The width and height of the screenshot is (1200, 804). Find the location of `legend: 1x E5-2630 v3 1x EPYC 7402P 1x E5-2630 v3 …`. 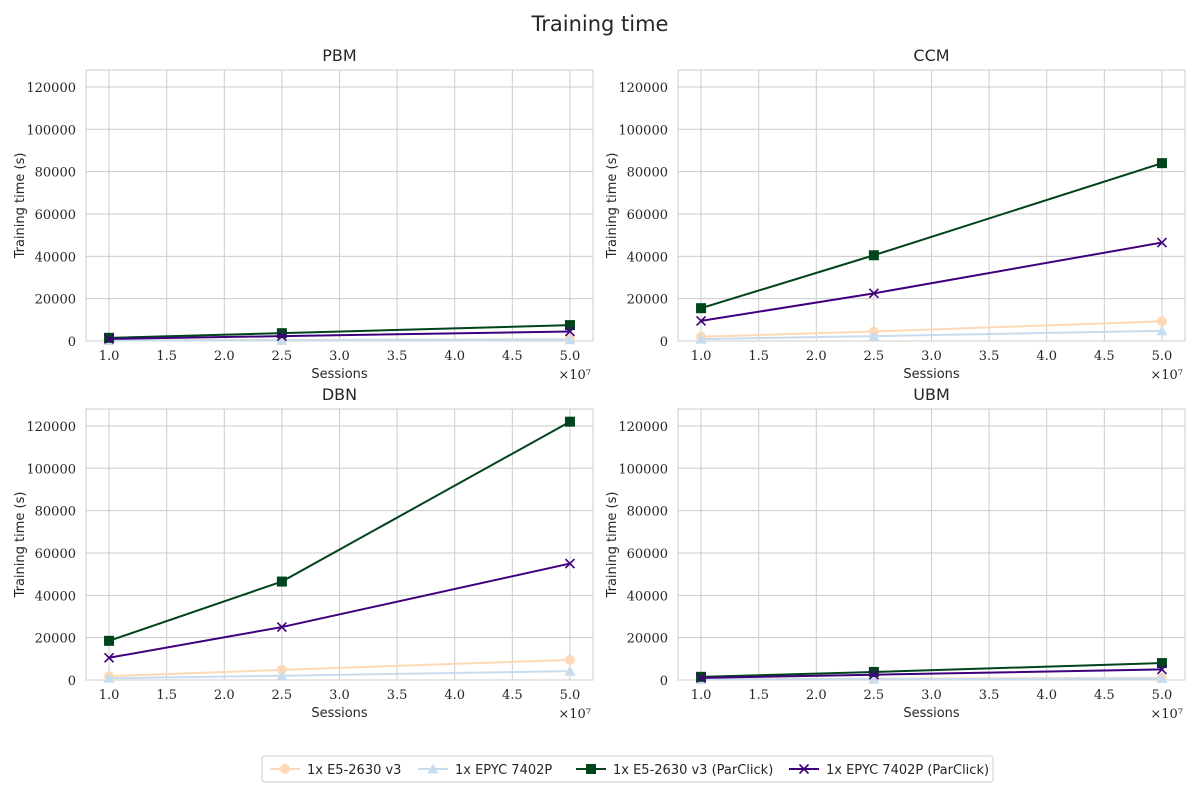

legend: 1x E5-2630 v3 1x EPYC 7402P 1x E5-2630 v3 … is located at coordinates (627, 769).